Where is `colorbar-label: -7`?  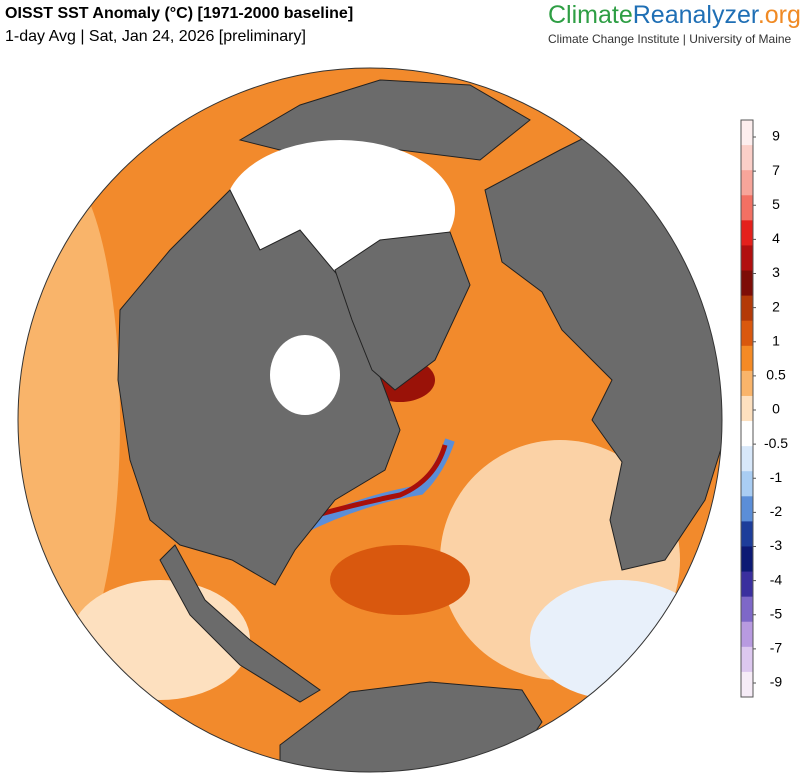 colorbar-label: -7 is located at coordinates (776, 648).